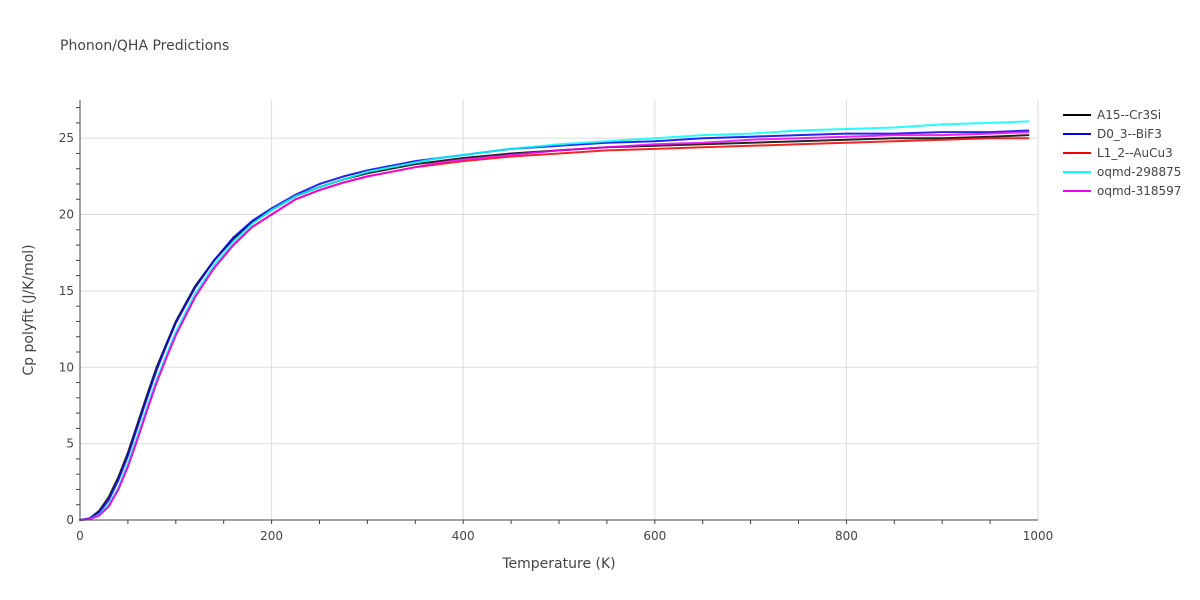 The height and width of the screenshot is (600, 1200). What do you see at coordinates (1129, 134) in the screenshot?
I see `legend-entry: D0_3--BiF3` at bounding box center [1129, 134].